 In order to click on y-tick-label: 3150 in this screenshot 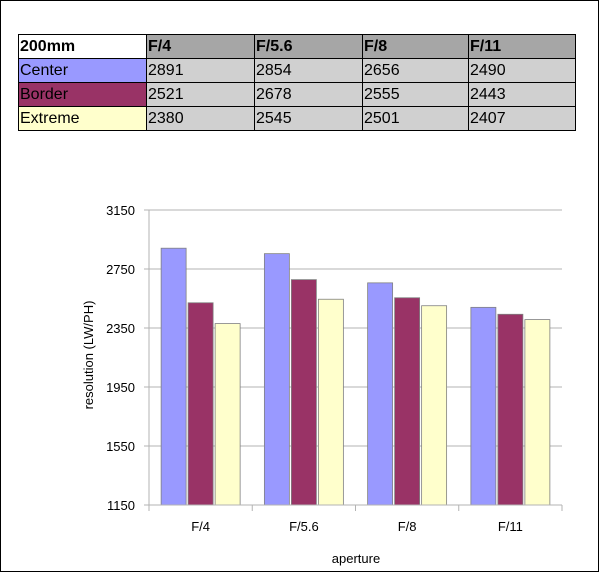, I will do `click(120, 210)`.